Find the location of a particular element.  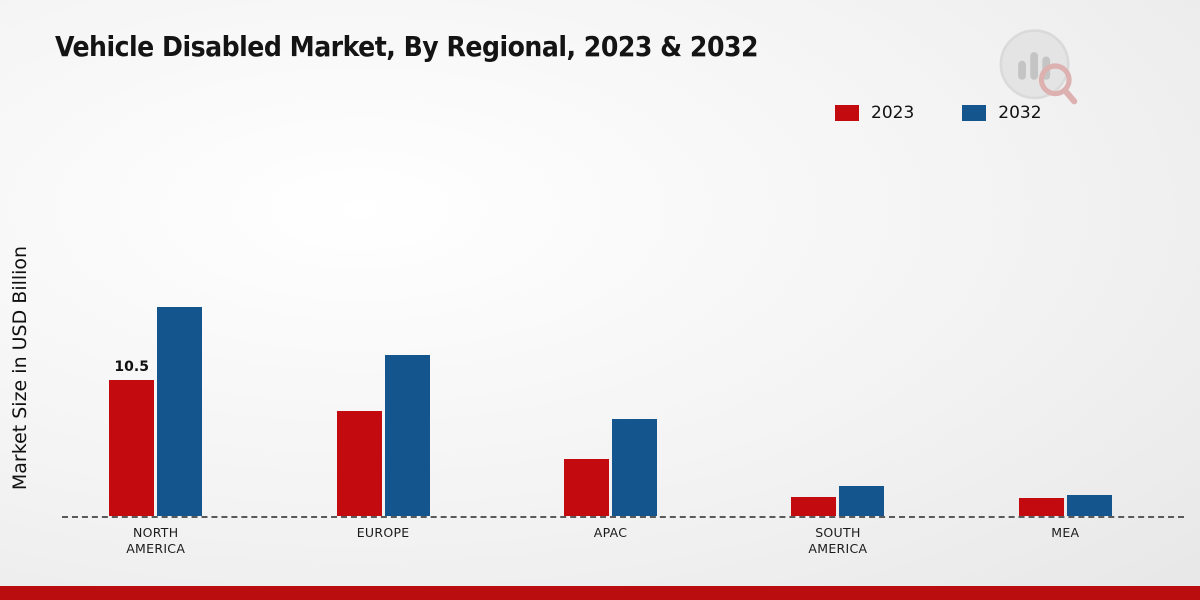

bar-2023-north-america: 10.5 is located at coordinates (132, 437).